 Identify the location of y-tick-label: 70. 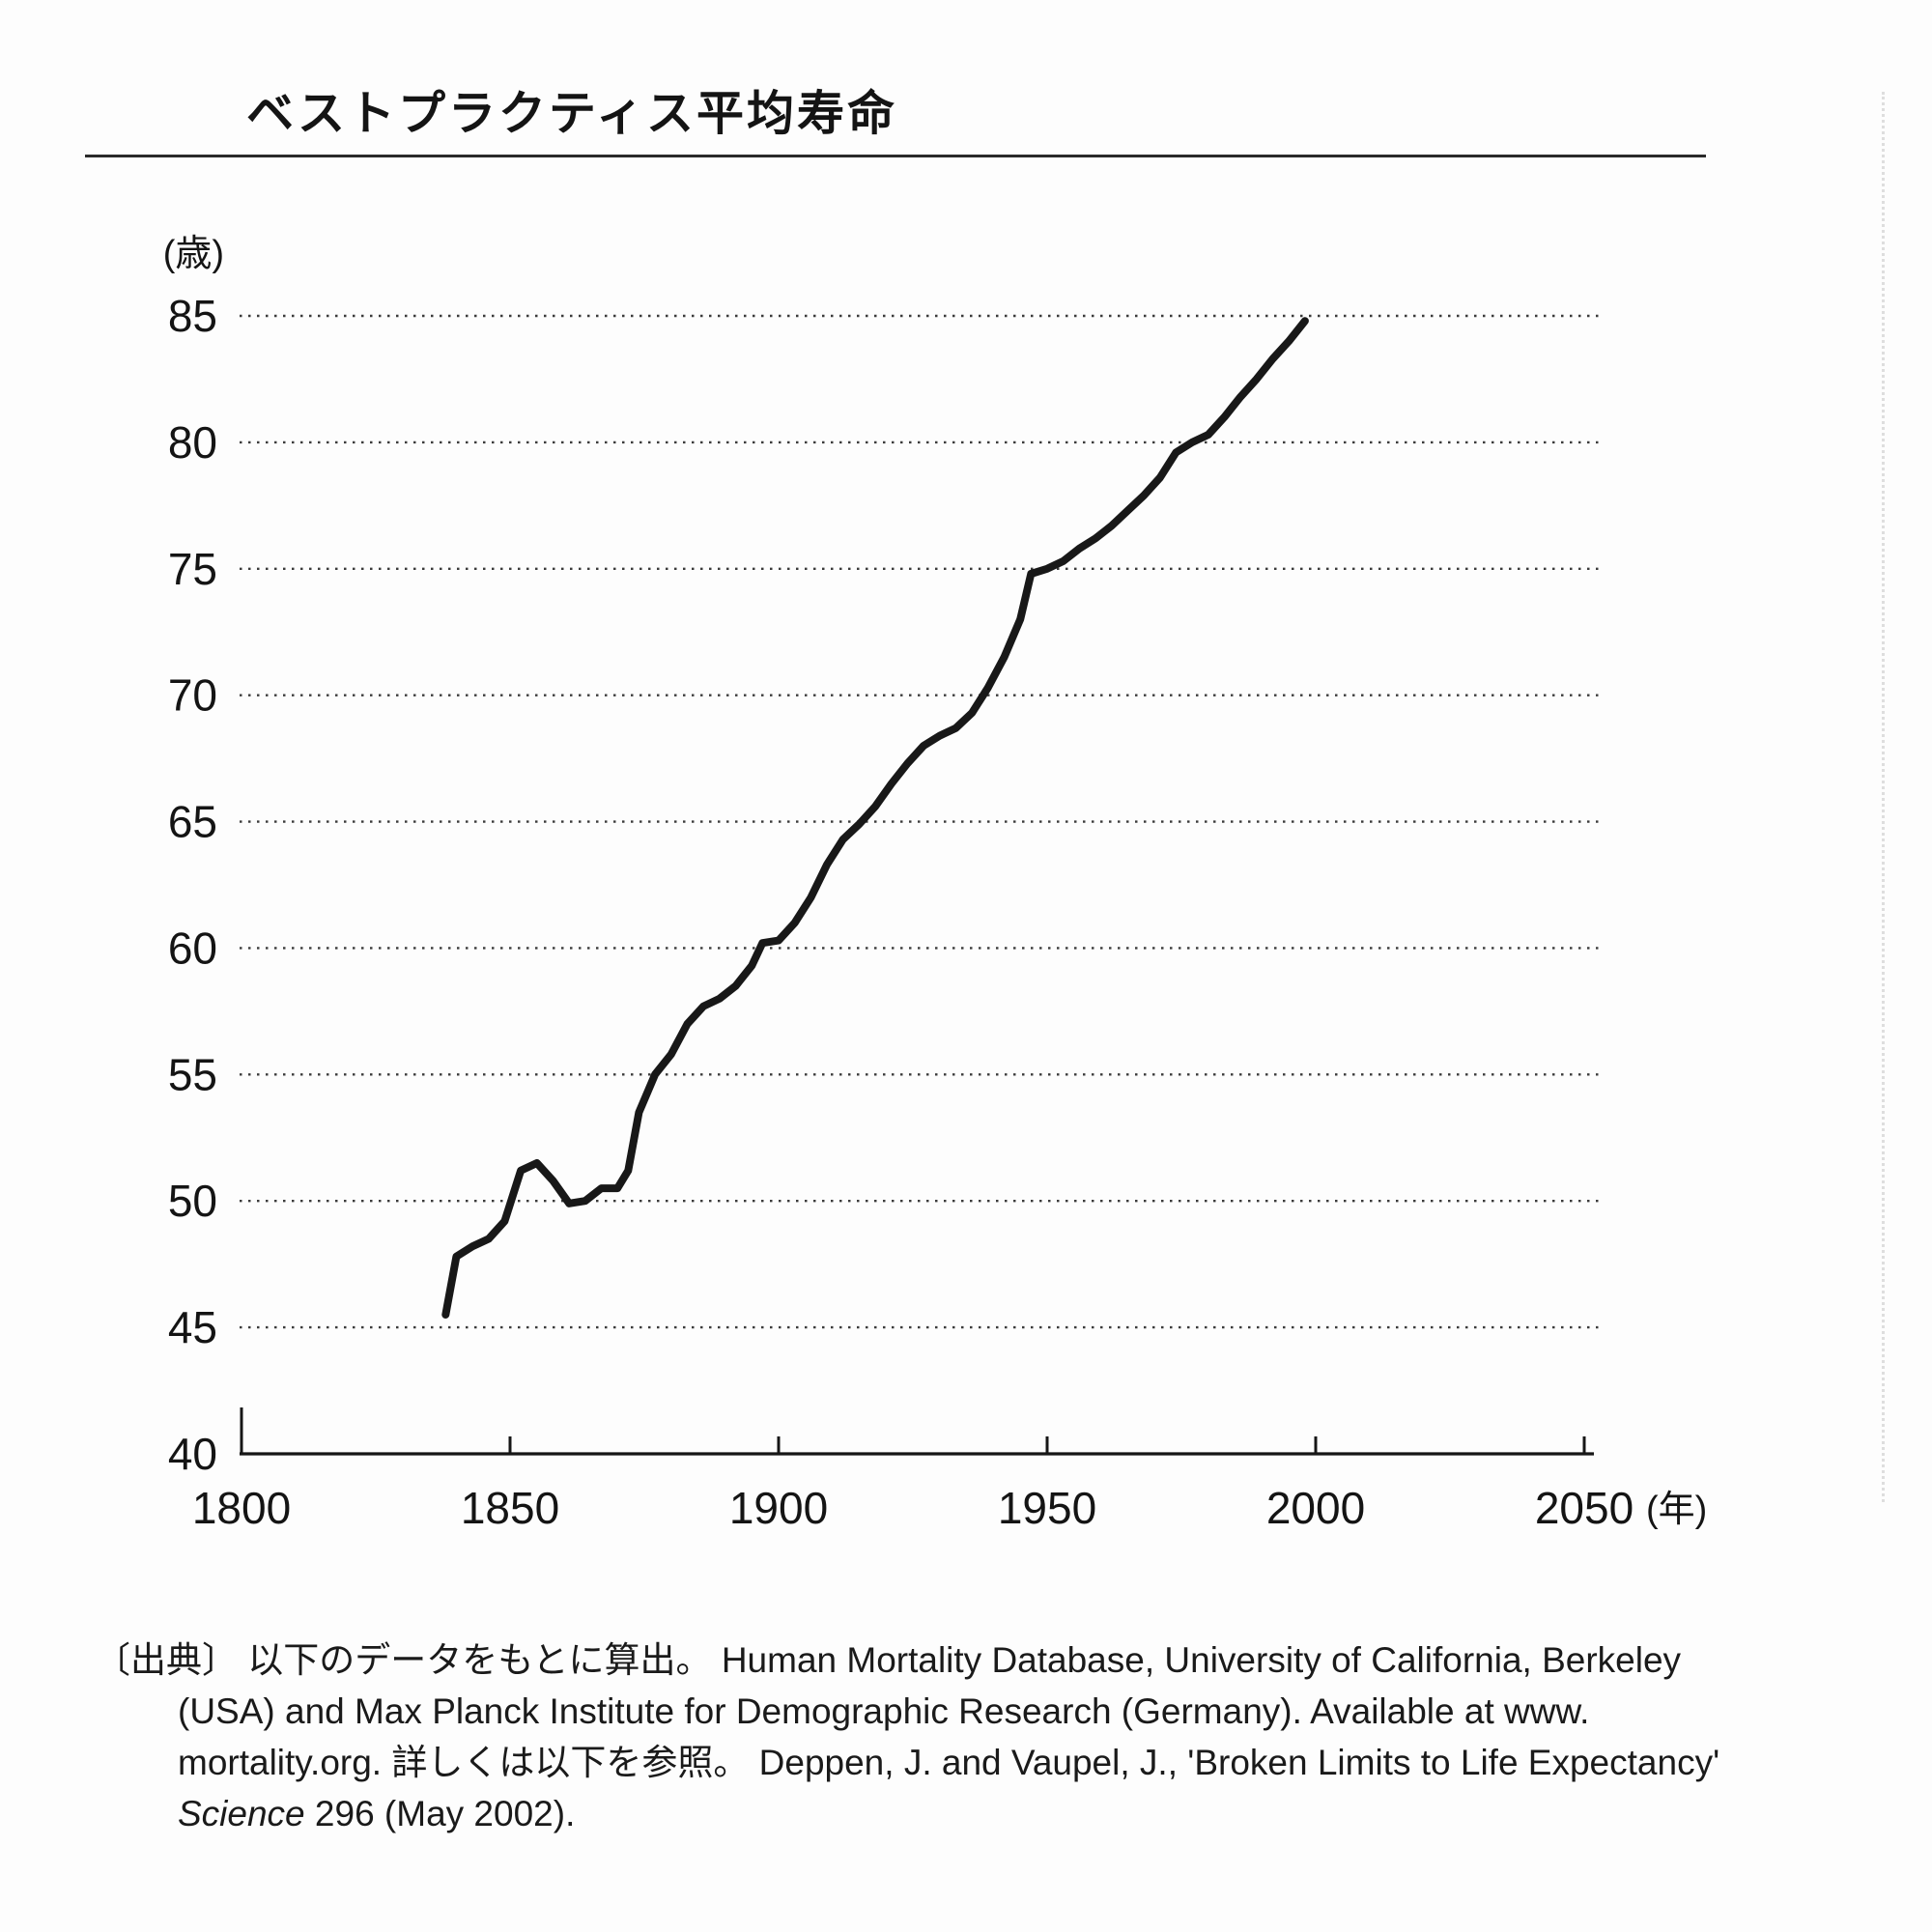
(192, 695).